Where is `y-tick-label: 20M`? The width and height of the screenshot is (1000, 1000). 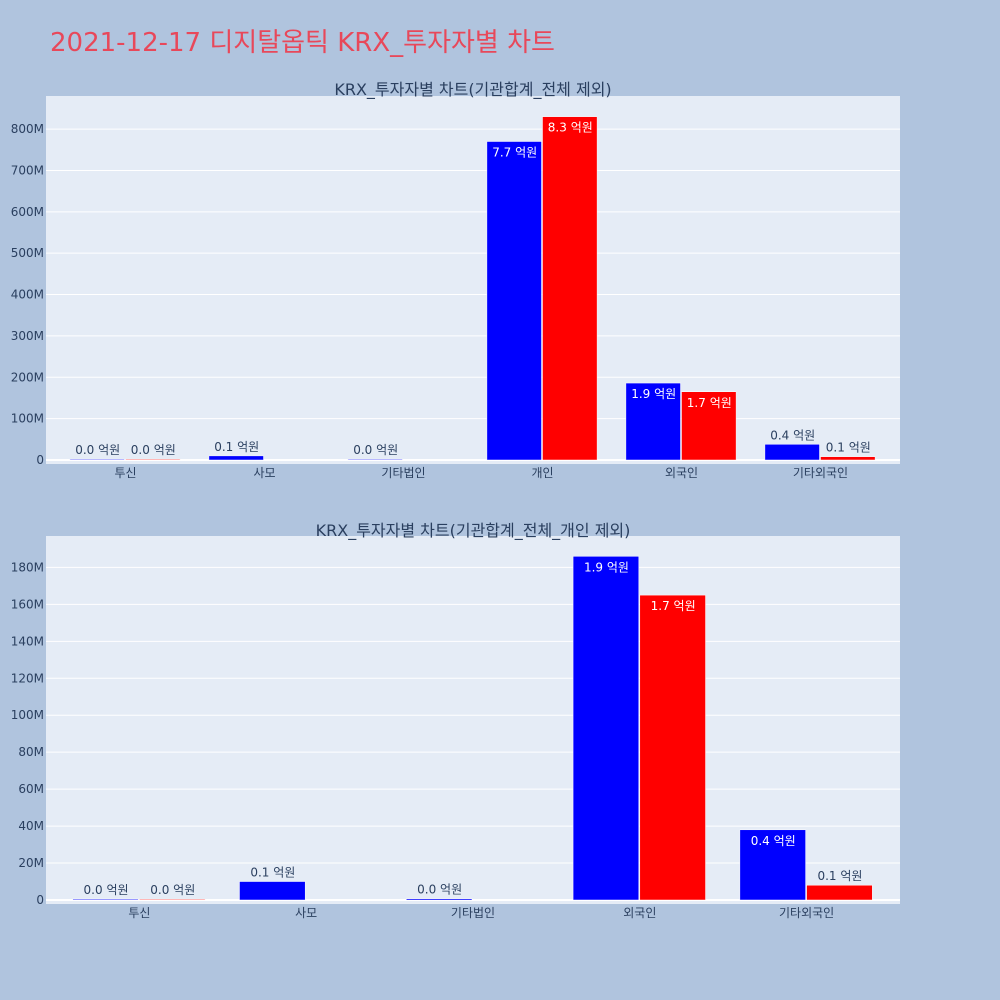
y-tick-label: 20M is located at coordinates (31, 863).